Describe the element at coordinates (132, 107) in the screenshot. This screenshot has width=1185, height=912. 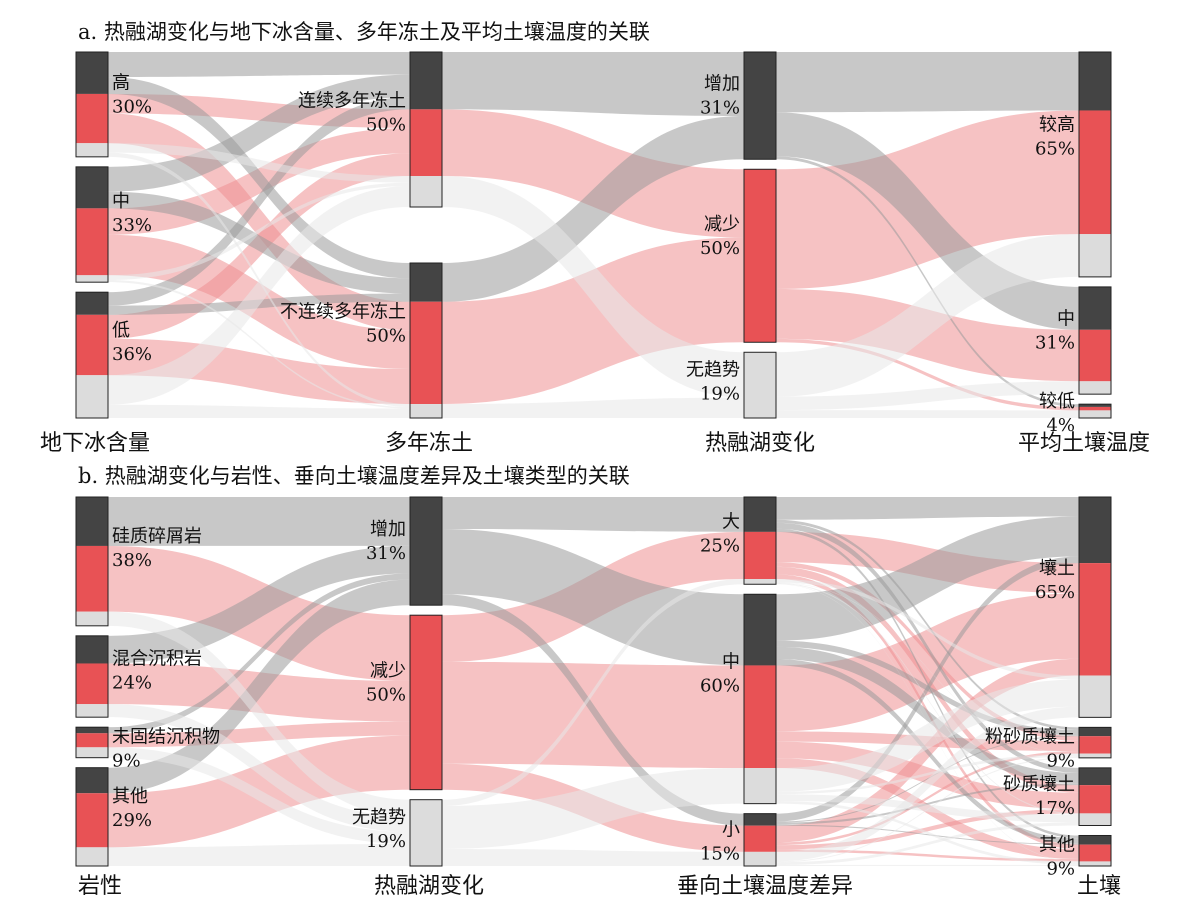
I see `node-percent: 30%` at that location.